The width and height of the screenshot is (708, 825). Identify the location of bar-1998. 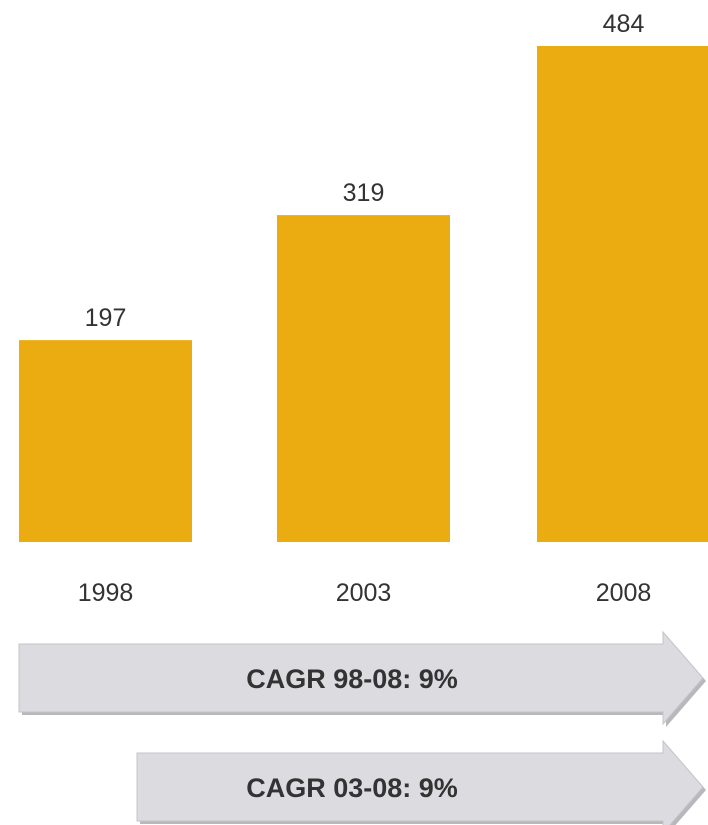
(105, 441).